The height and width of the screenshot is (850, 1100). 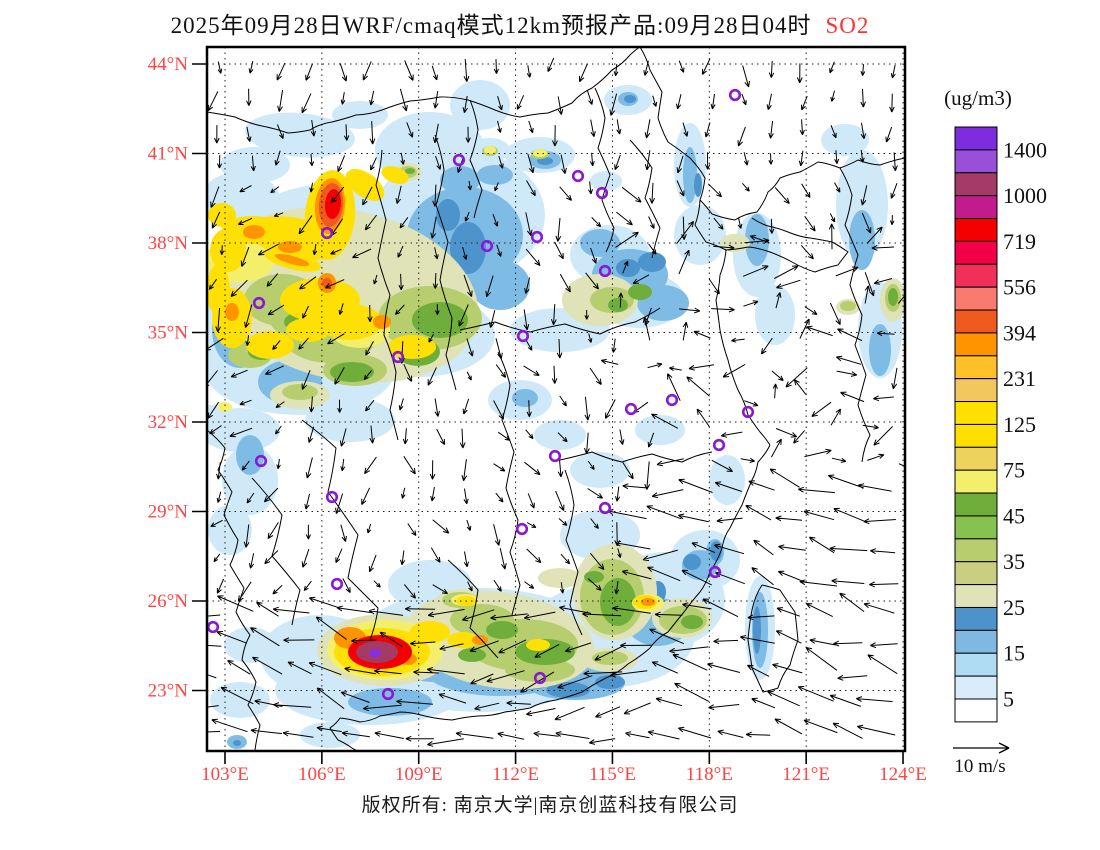 What do you see at coordinates (564, 774) in the screenshot?
I see `lon-axis-labels: 103°E 106°E 109°E 112°E 115°E 118°E 121°E 124°E` at bounding box center [564, 774].